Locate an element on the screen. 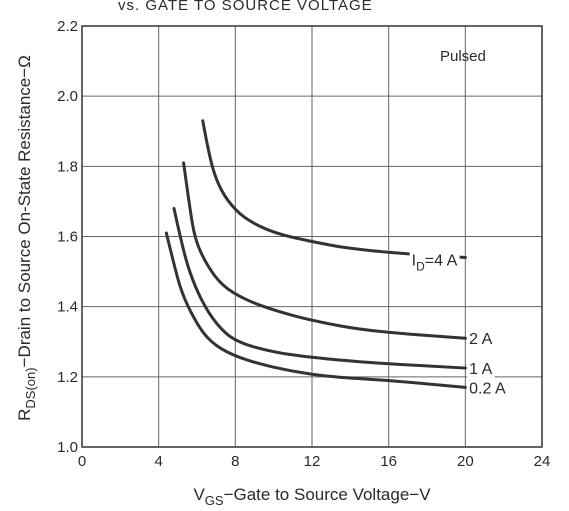 The image size is (569, 511). y-tick-label: 2.0 is located at coordinates (67, 96).